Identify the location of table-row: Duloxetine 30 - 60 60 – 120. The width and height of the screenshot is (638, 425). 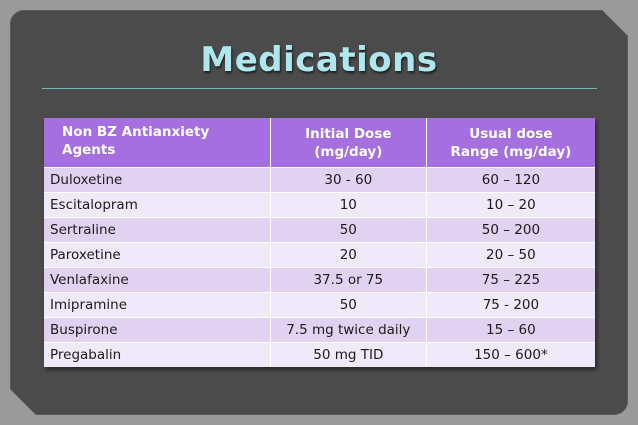
(319, 180).